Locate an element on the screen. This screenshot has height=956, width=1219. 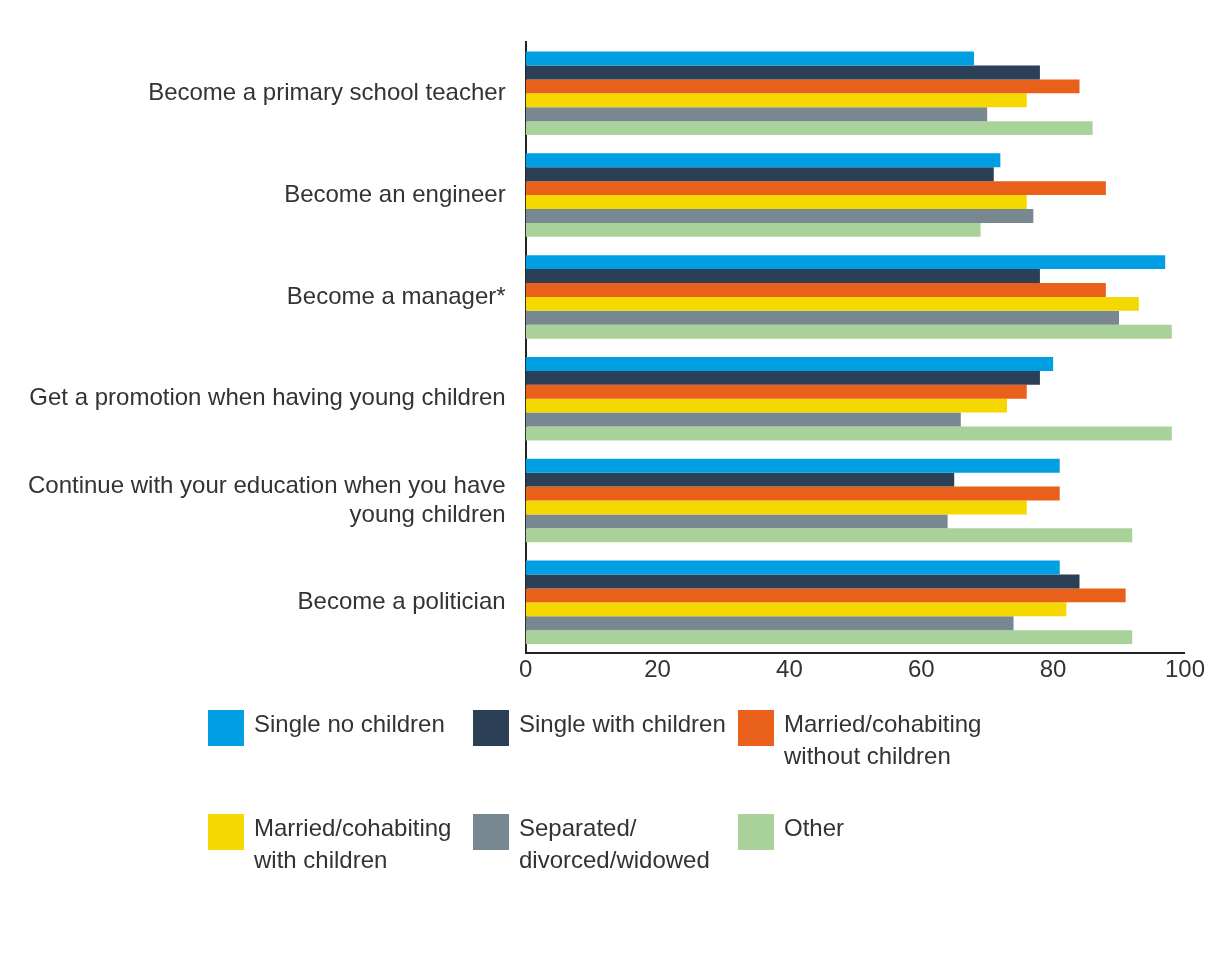
x-tick-label: 20 is located at coordinates (657, 669).